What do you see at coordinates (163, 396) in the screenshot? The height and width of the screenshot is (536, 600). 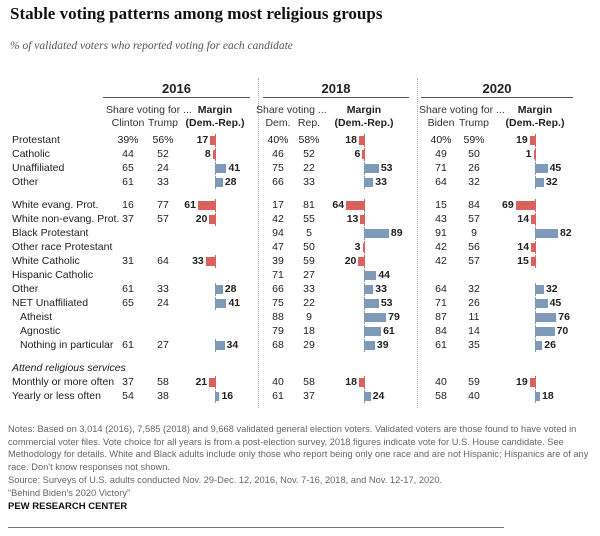 I see `rep-share: 38` at bounding box center [163, 396].